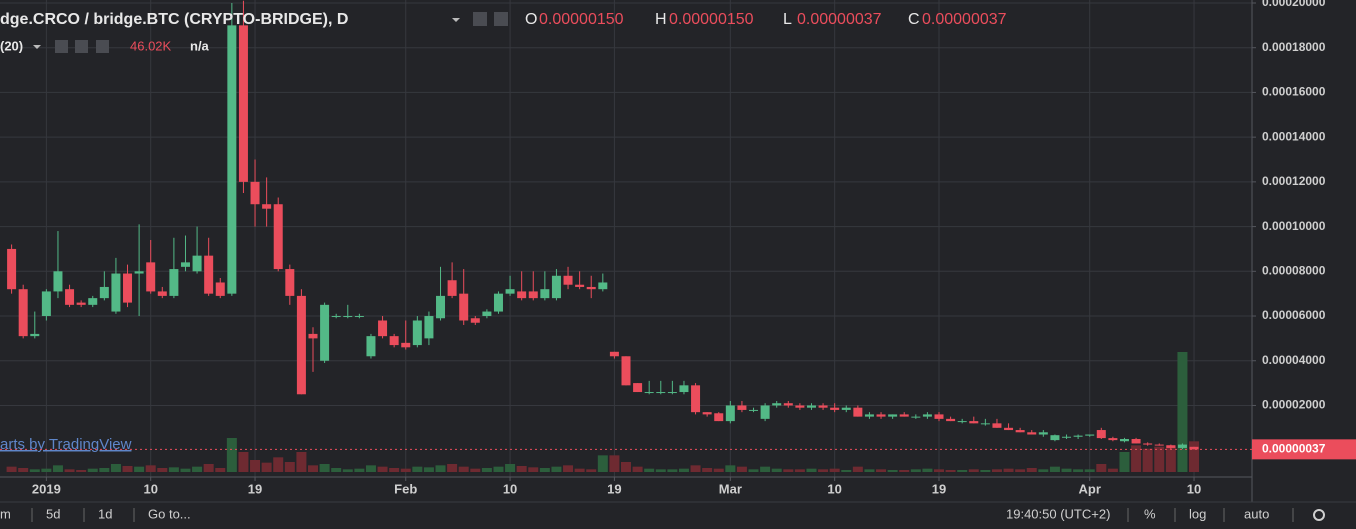 The height and width of the screenshot is (529, 1356). Describe the element at coordinates (105, 513) in the screenshot. I see `toolbar-button: 1d` at that location.